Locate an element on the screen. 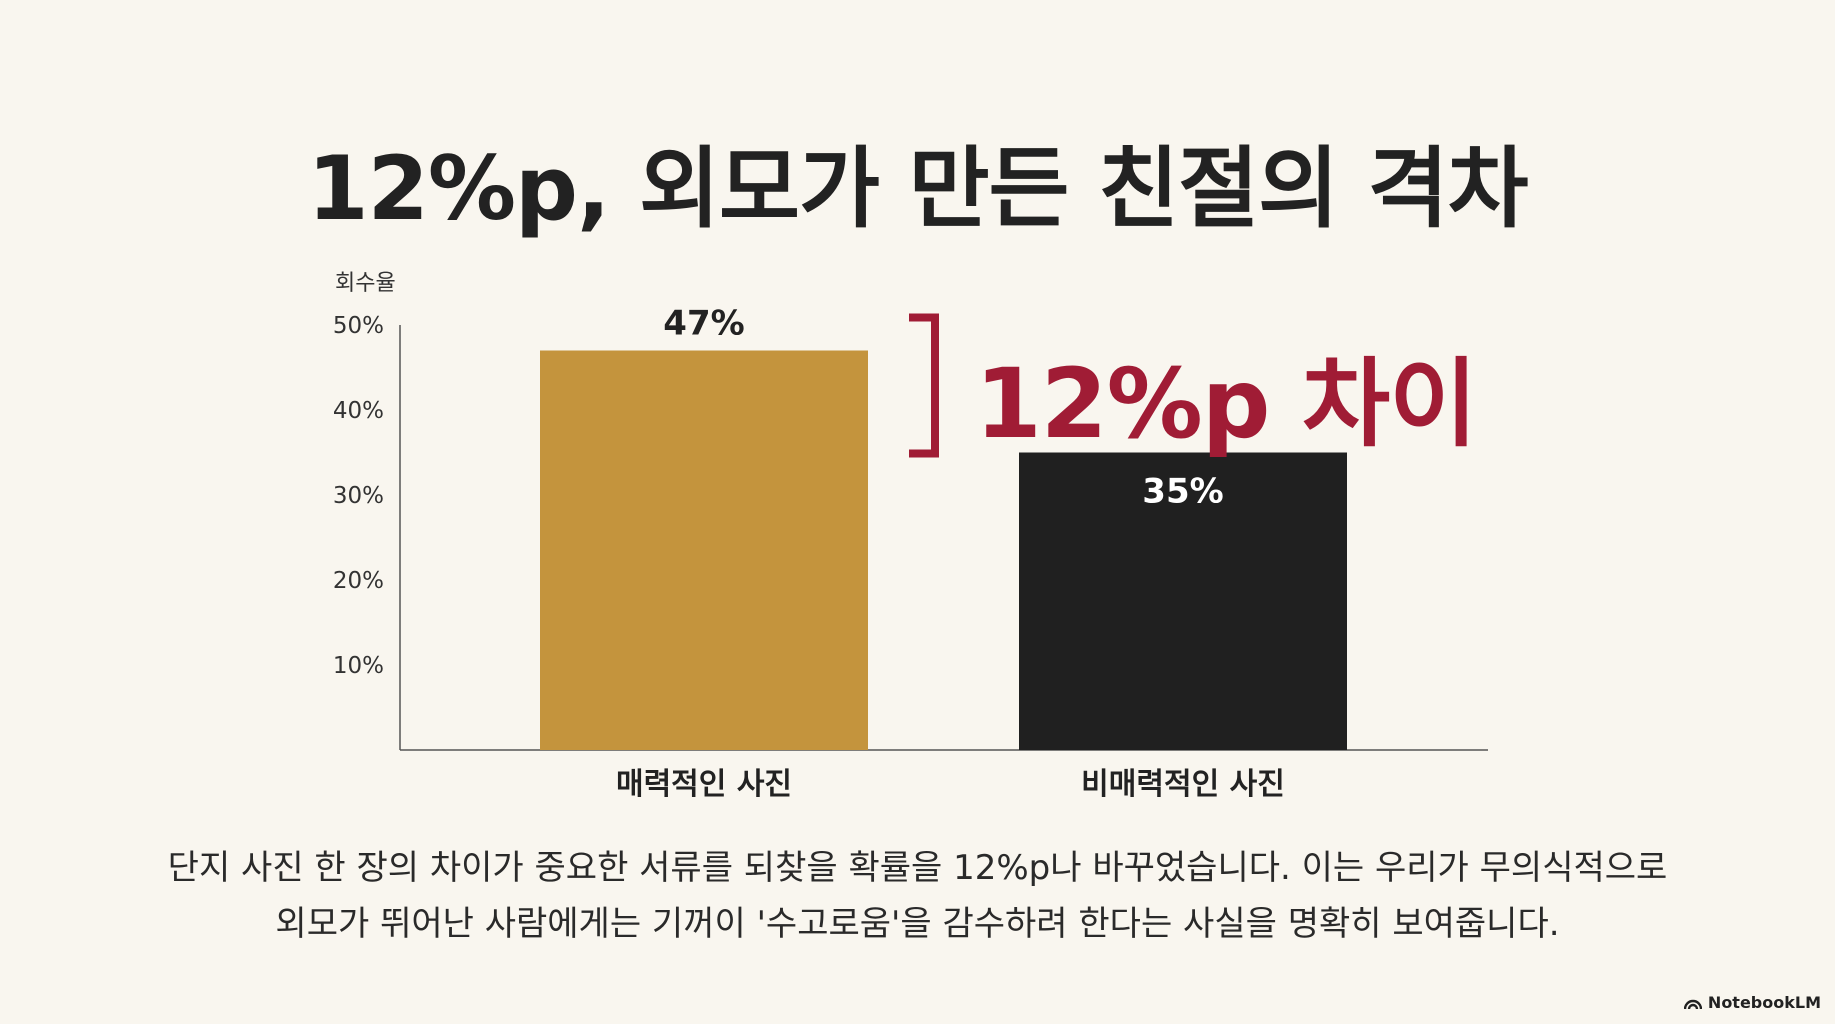 This screenshot has height=1024, width=1835. y-tick-label: 30% is located at coordinates (358, 496).